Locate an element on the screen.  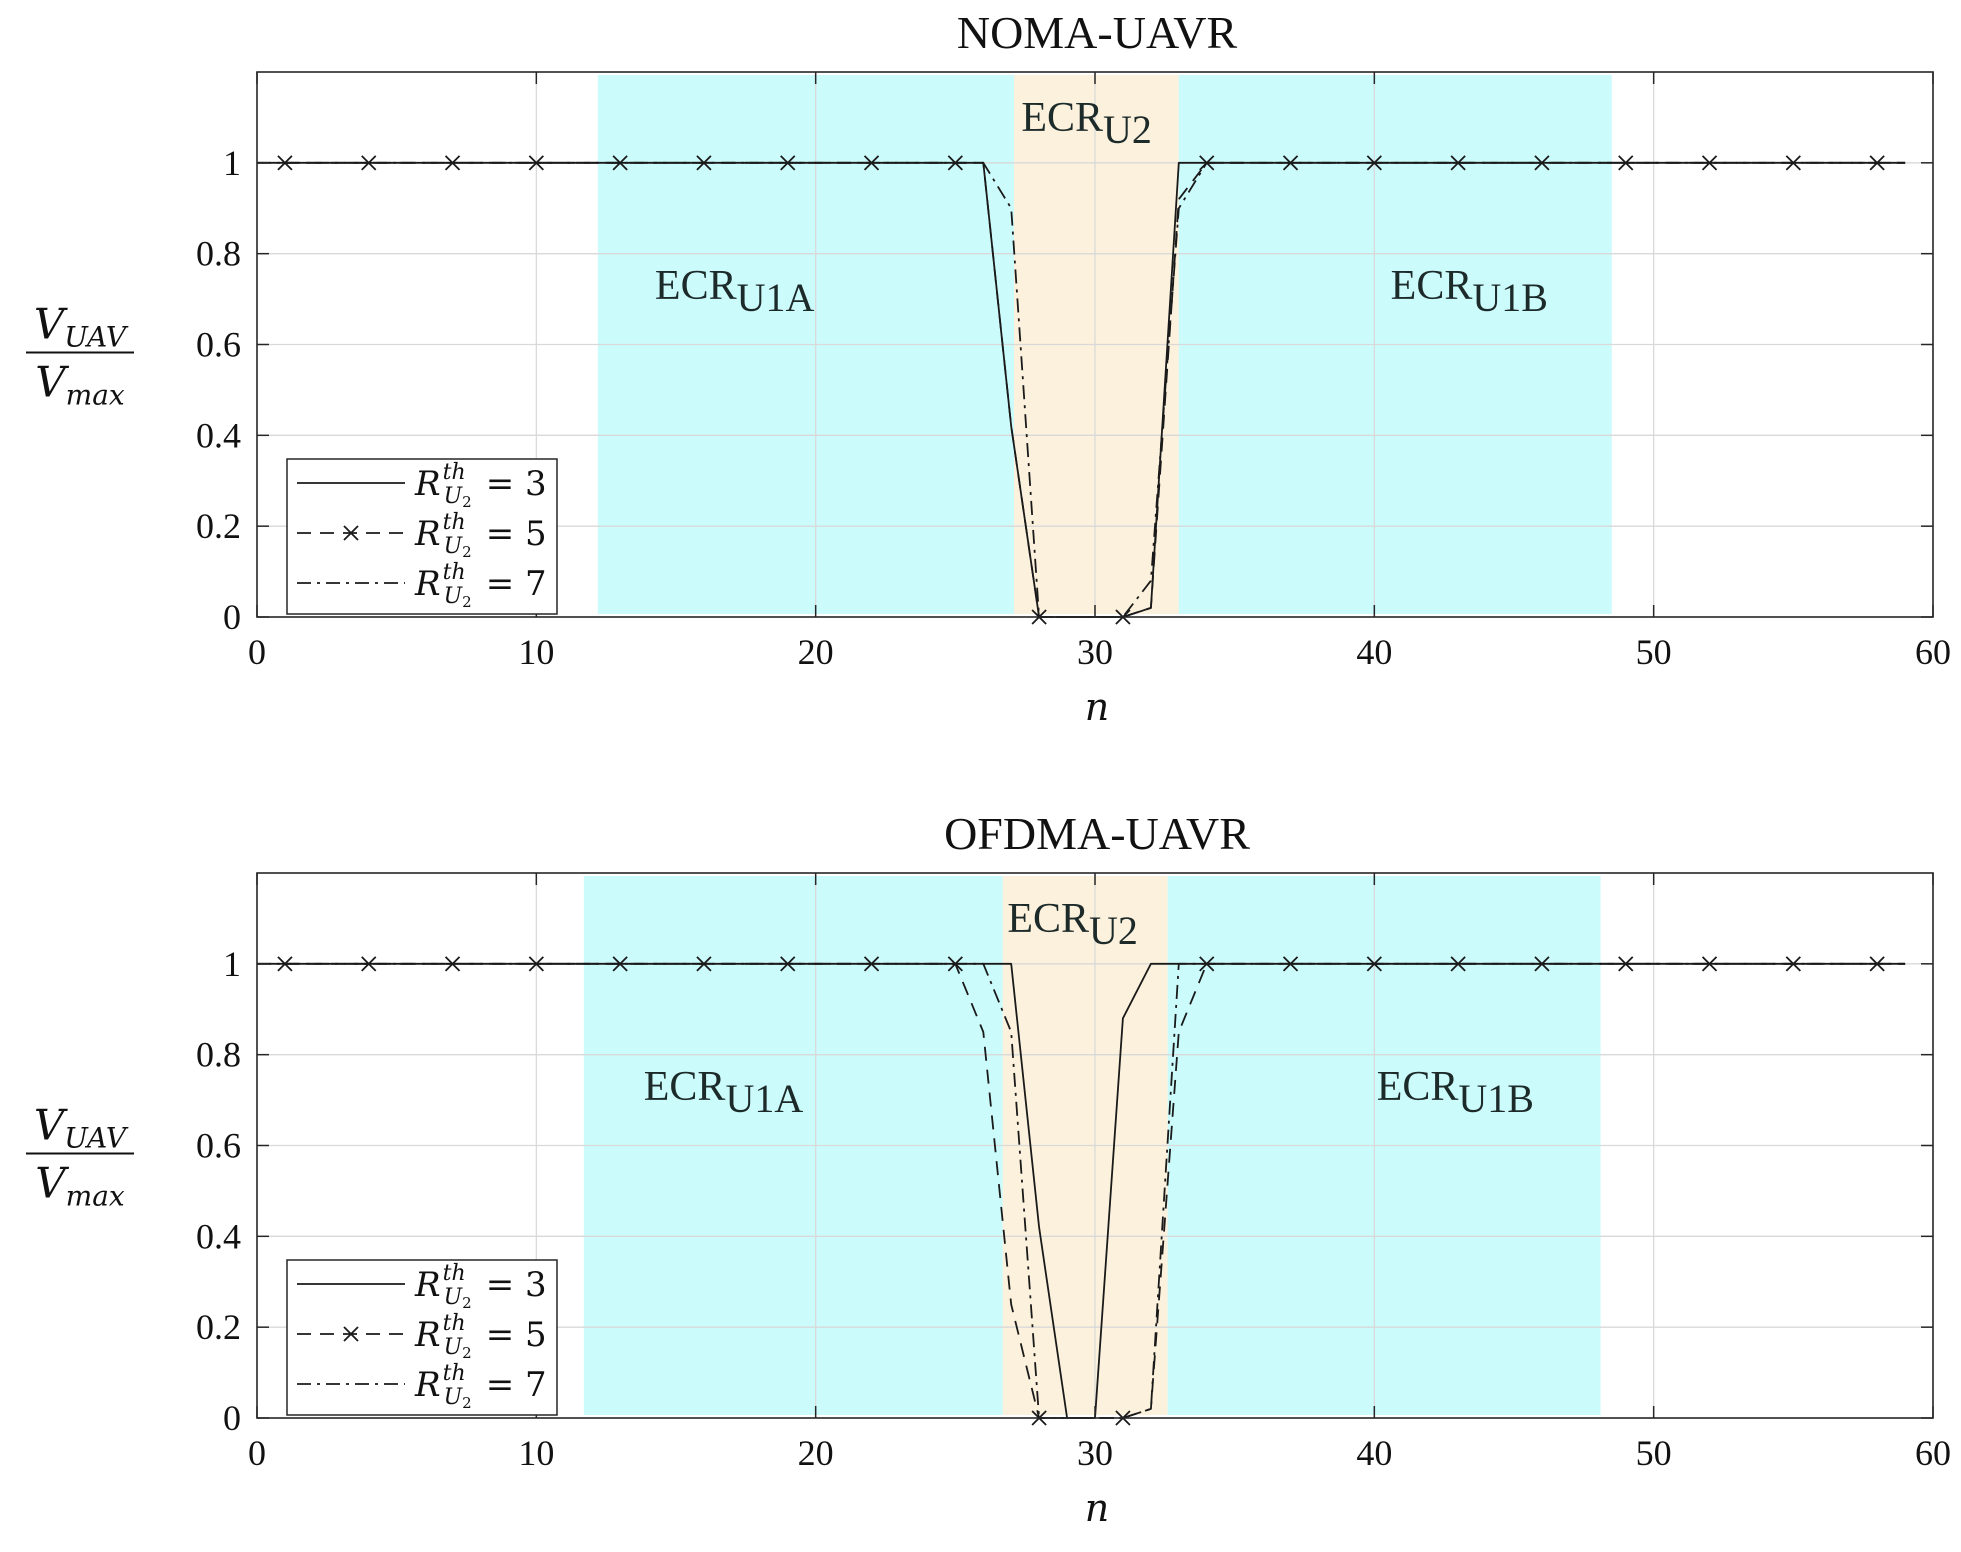
region-label-sub: U2 is located at coordinates (1113, 930).